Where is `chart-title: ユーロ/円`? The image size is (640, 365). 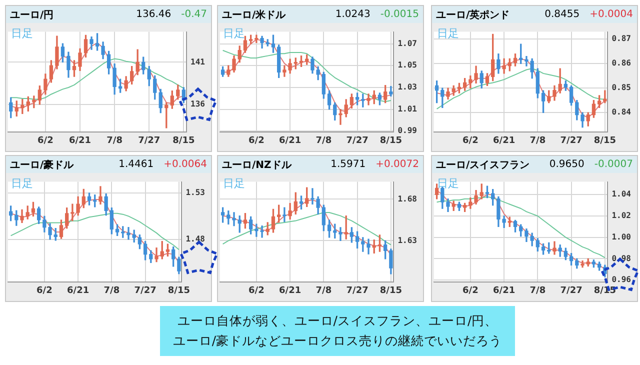
chart-title: ユーロ/円 is located at coordinates (32, 15).